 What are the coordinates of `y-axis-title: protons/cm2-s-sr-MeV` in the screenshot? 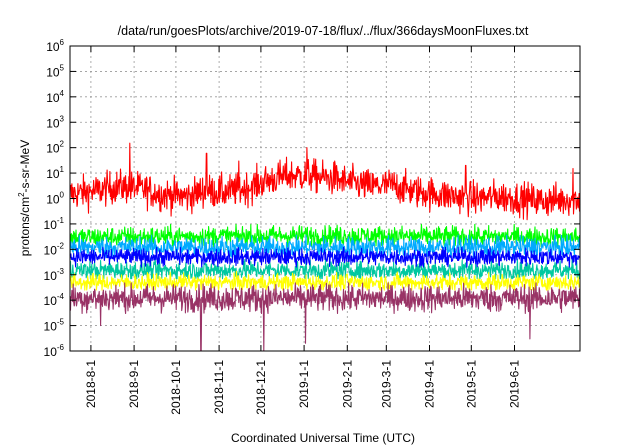 It's located at (24, 198).